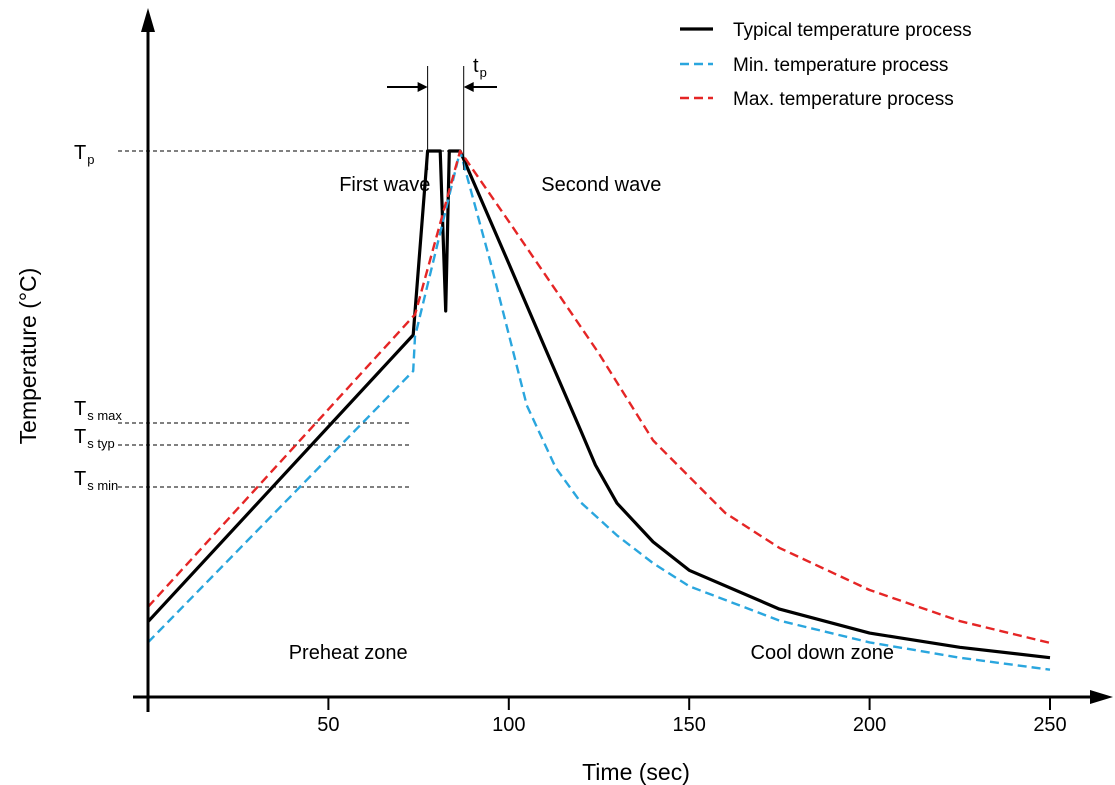 This screenshot has width=1115, height=785. What do you see at coordinates (601, 185) in the screenshot?
I see `annotation-second-wave: Second wave` at bounding box center [601, 185].